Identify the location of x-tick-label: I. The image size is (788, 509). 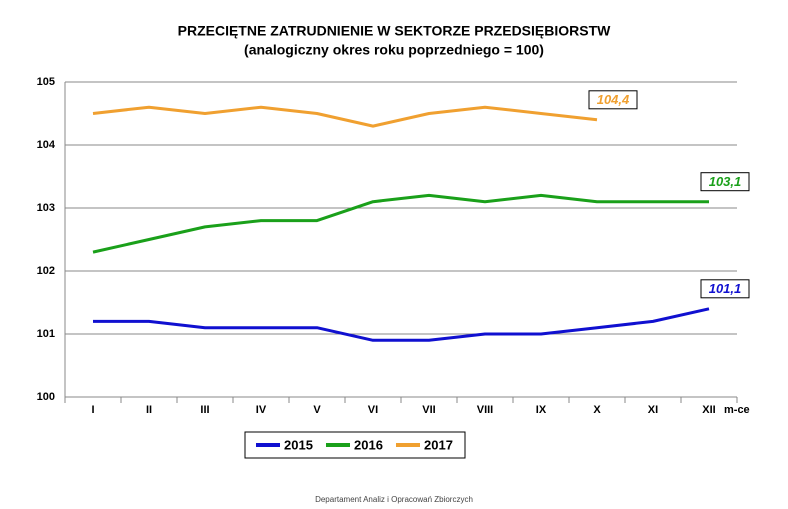
(92, 410).